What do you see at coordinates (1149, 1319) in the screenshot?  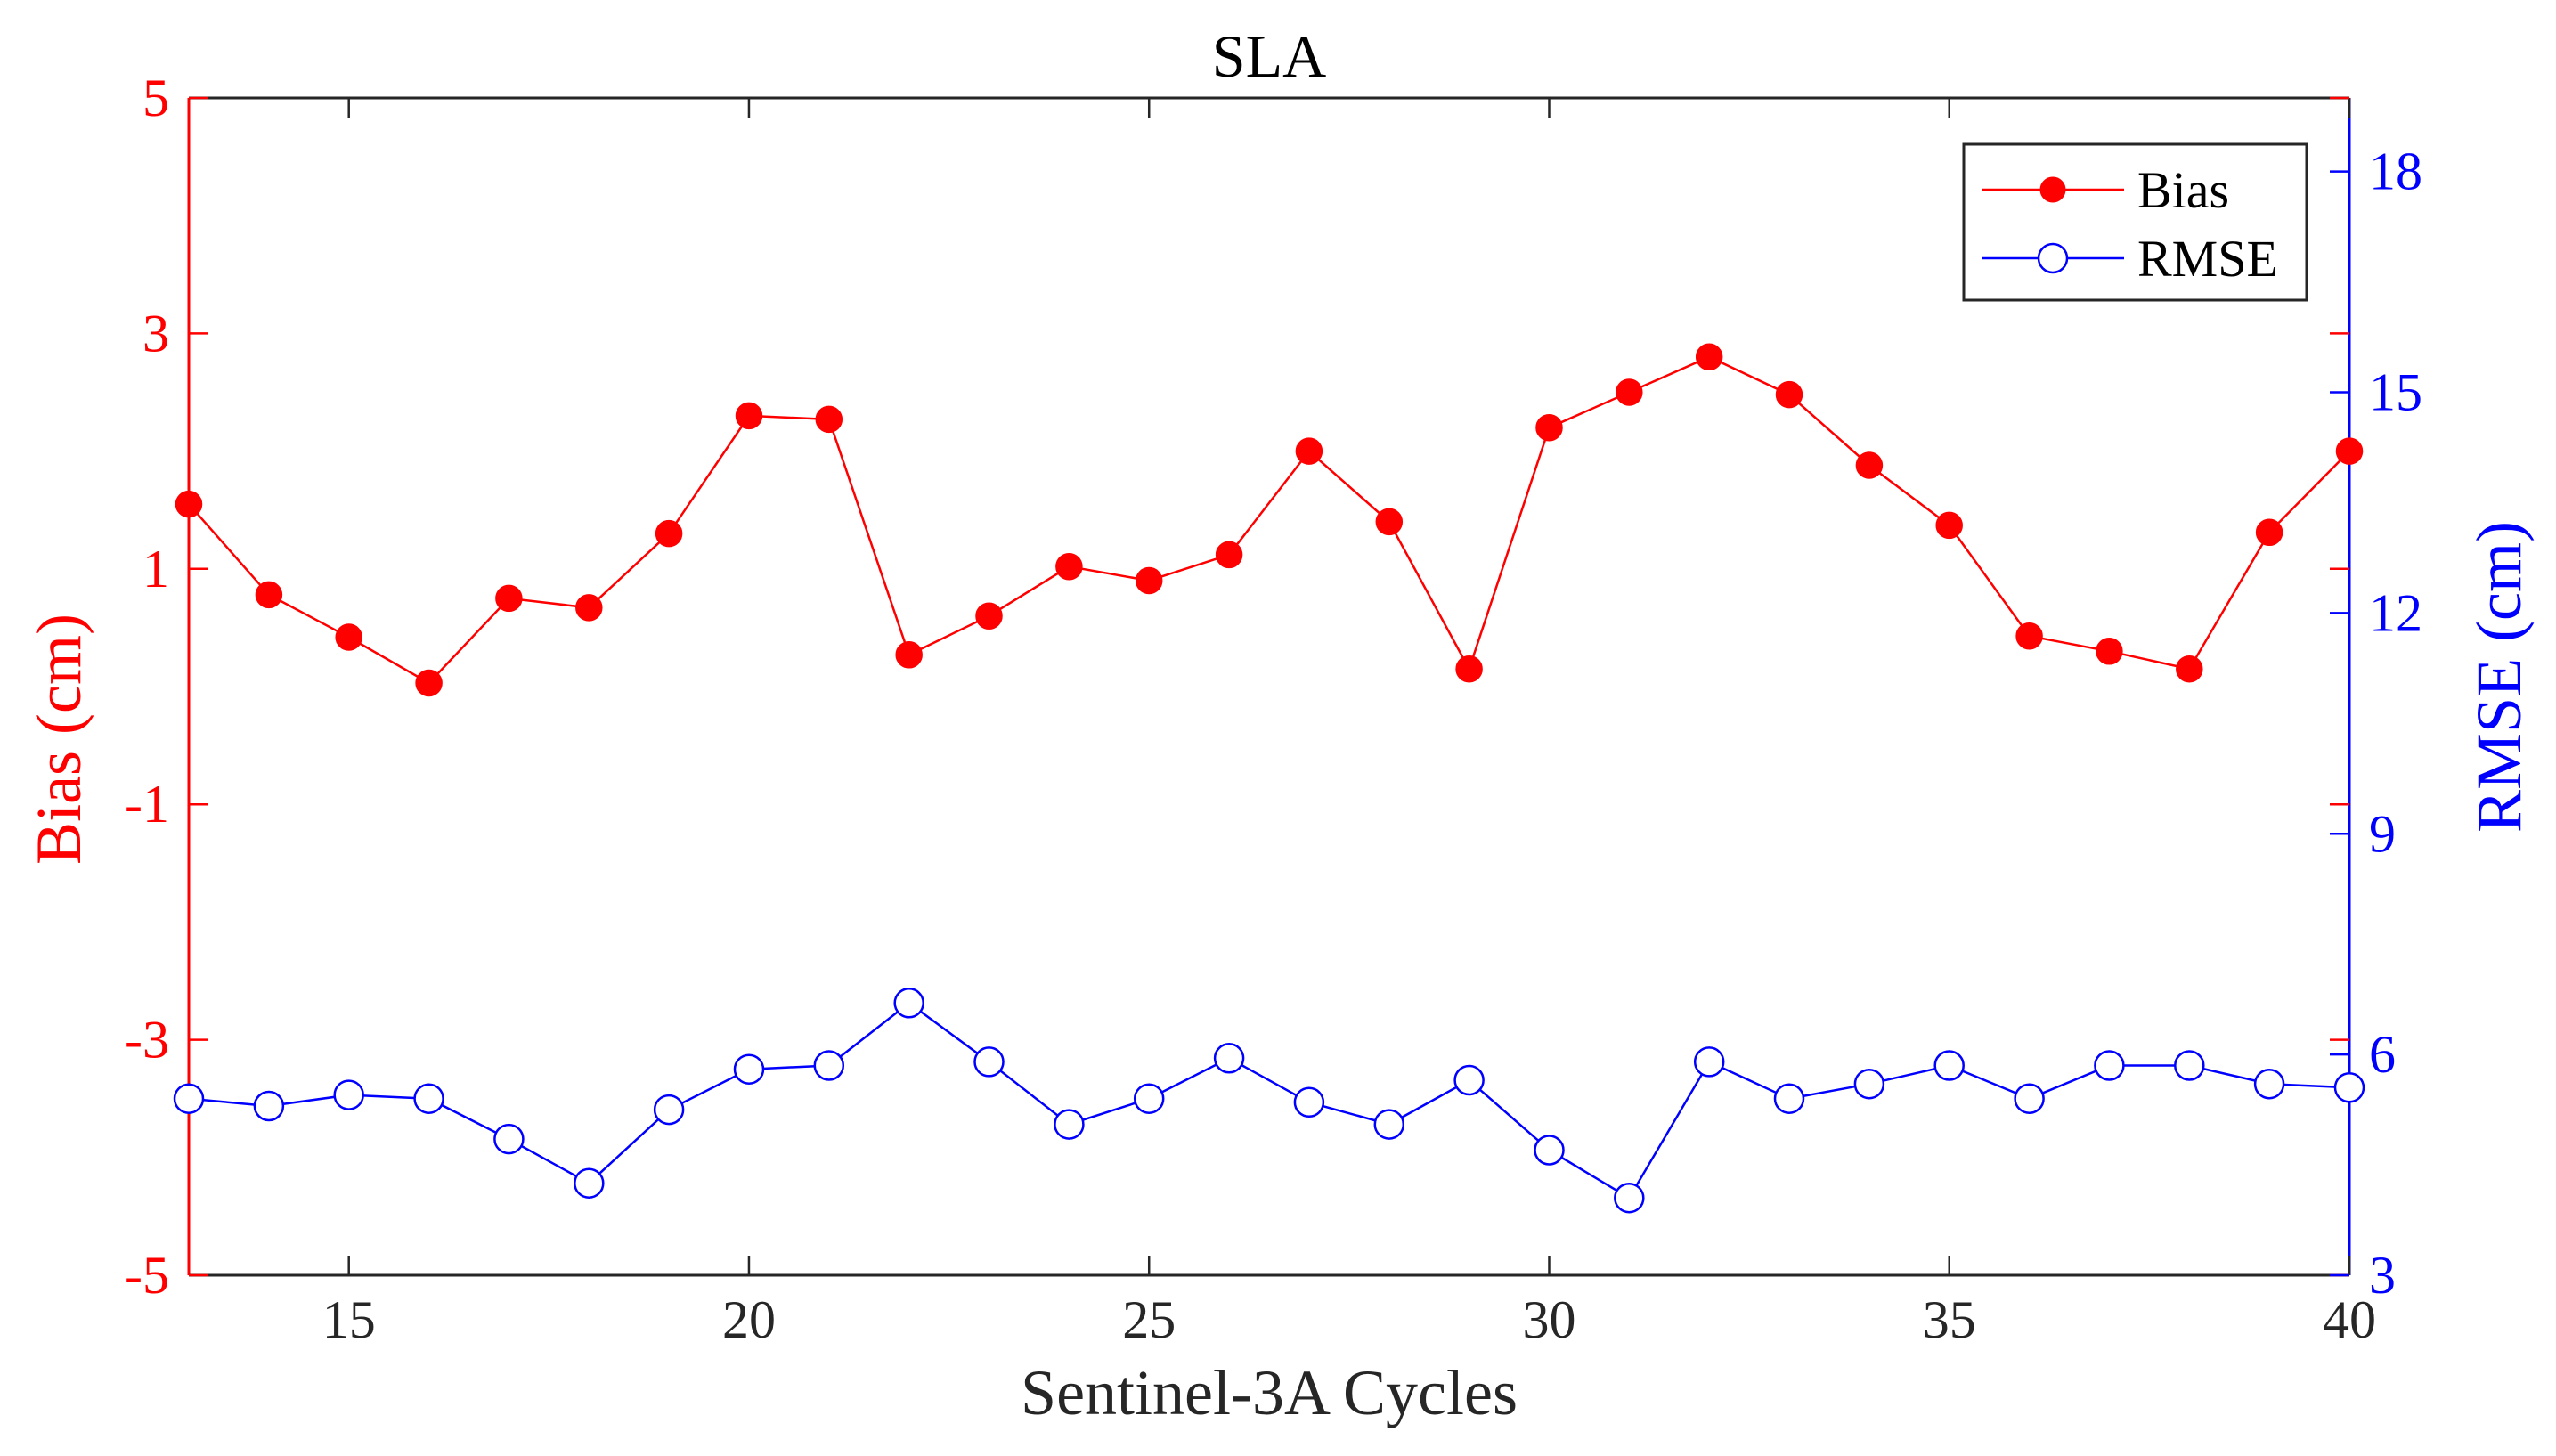 I see `x-tick-label-25: 25` at bounding box center [1149, 1319].